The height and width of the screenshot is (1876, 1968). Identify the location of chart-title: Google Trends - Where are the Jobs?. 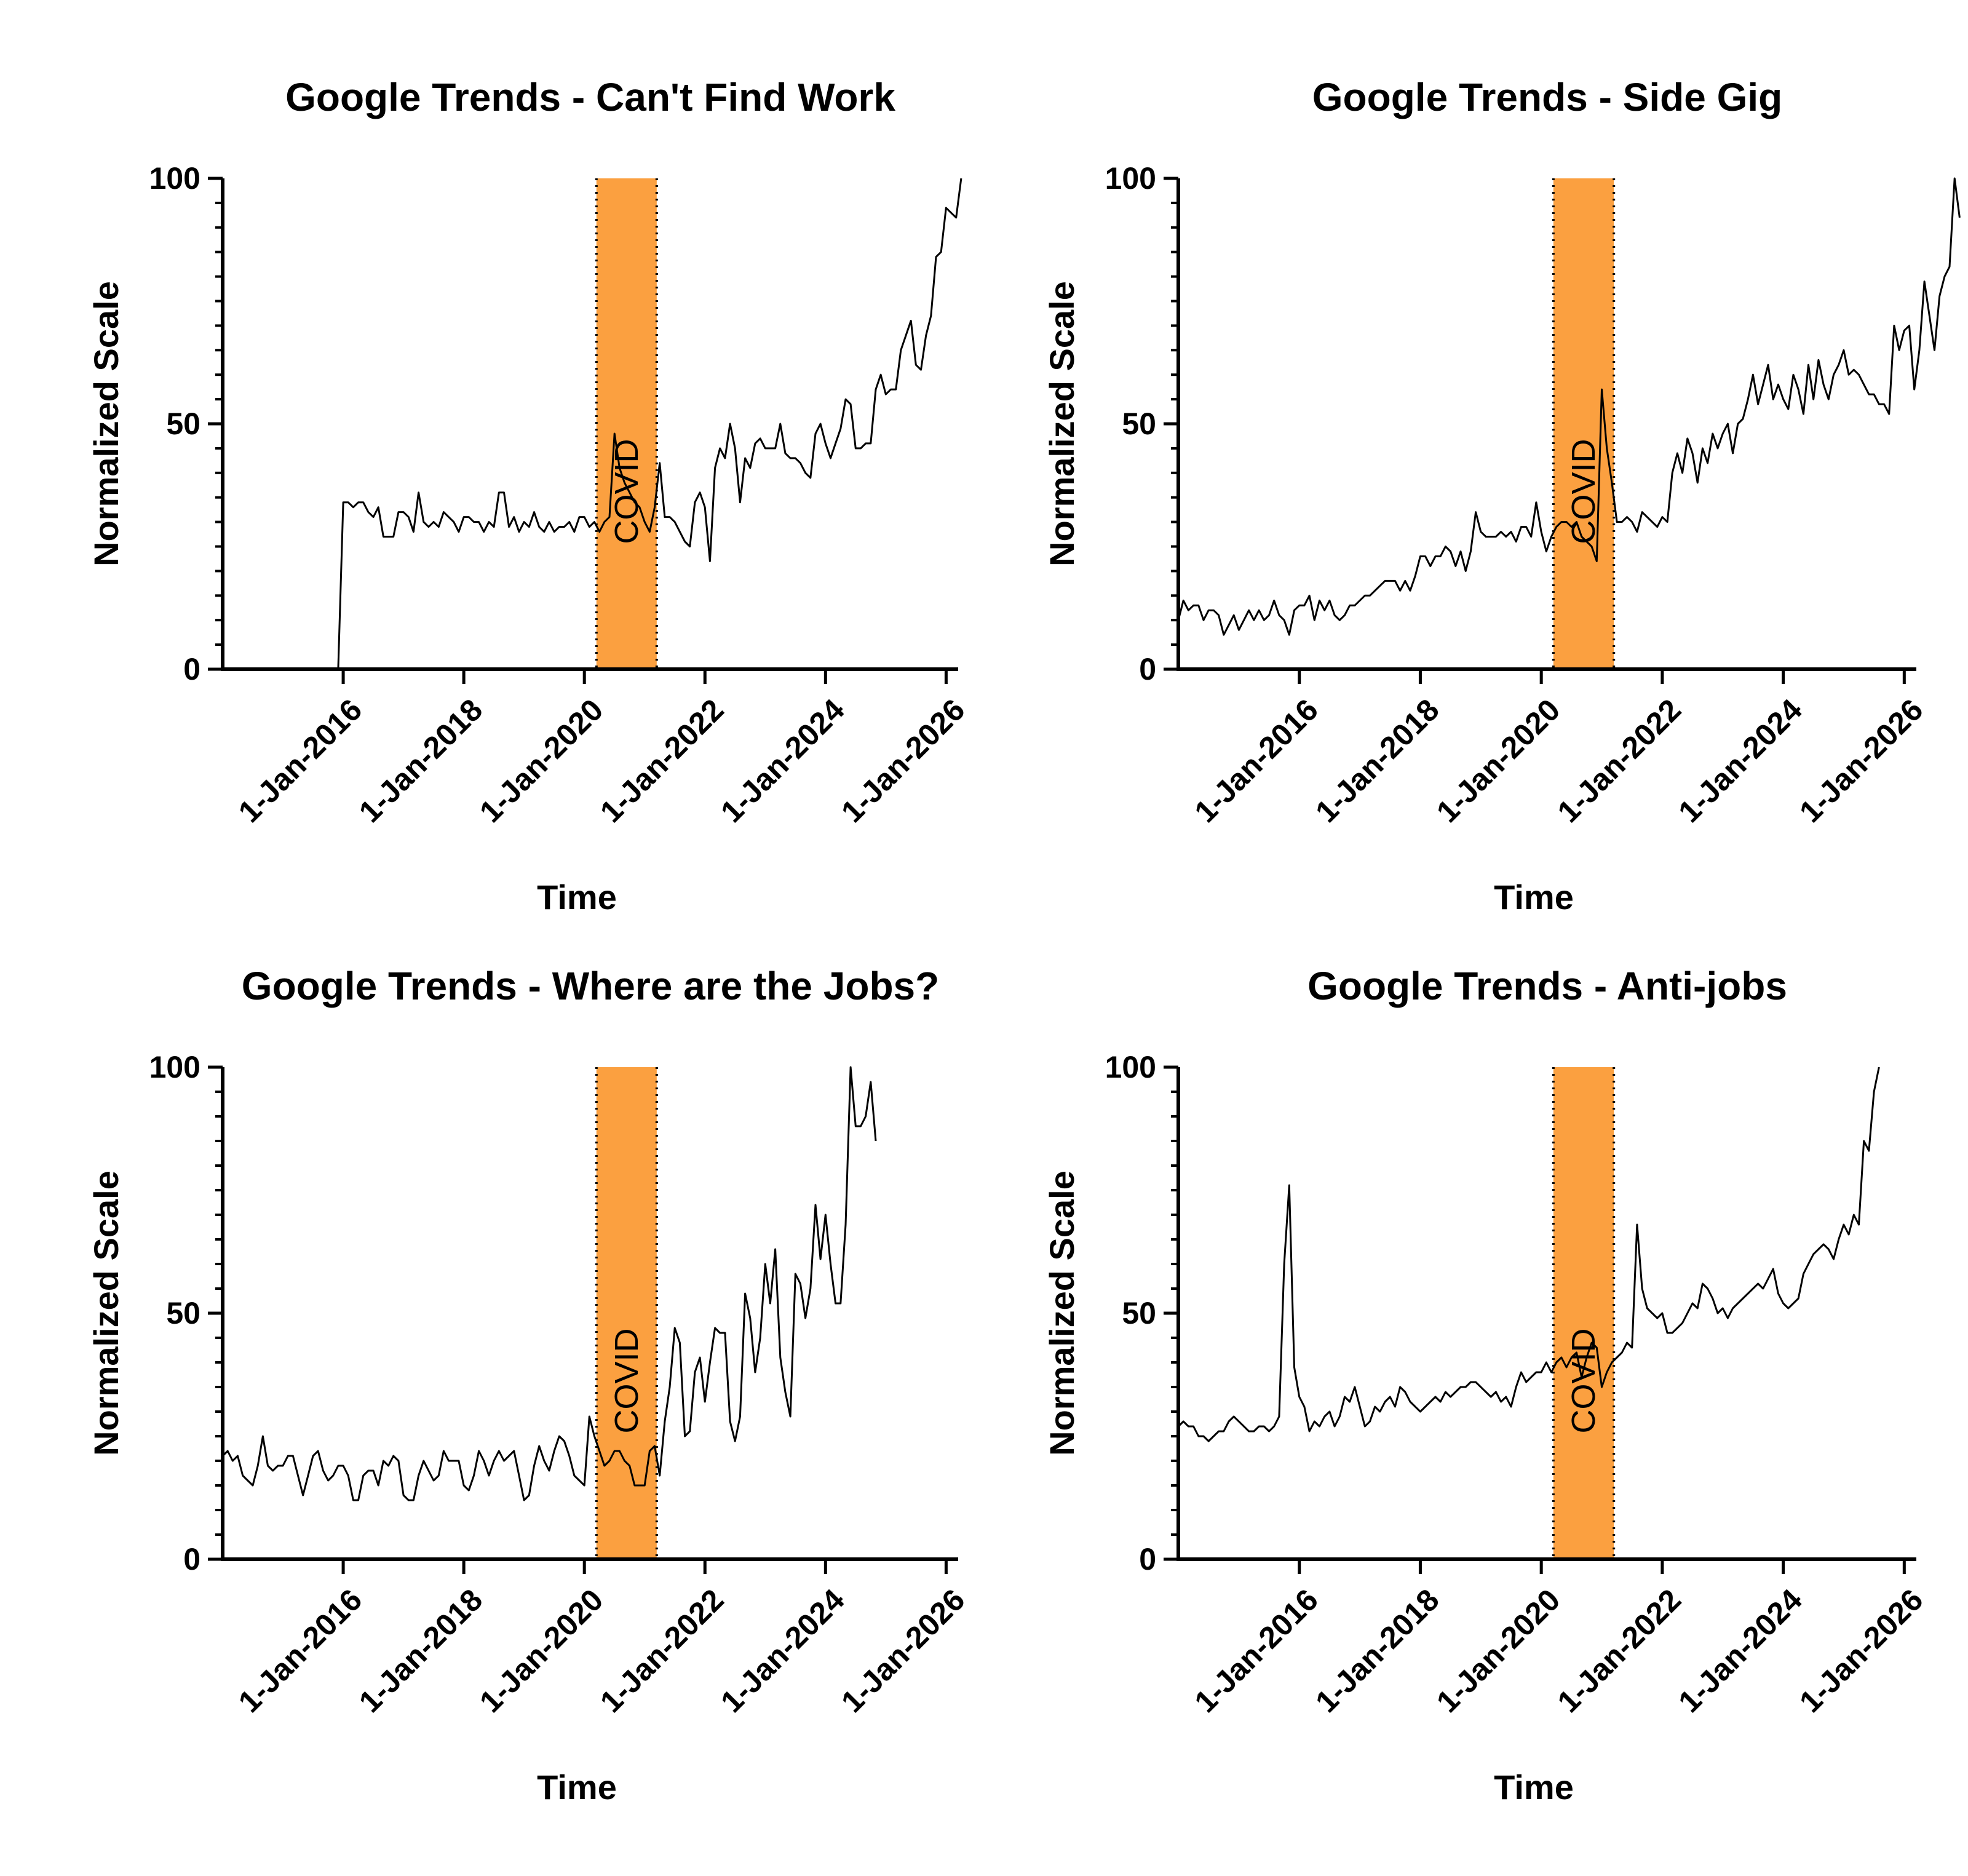
(590, 986).